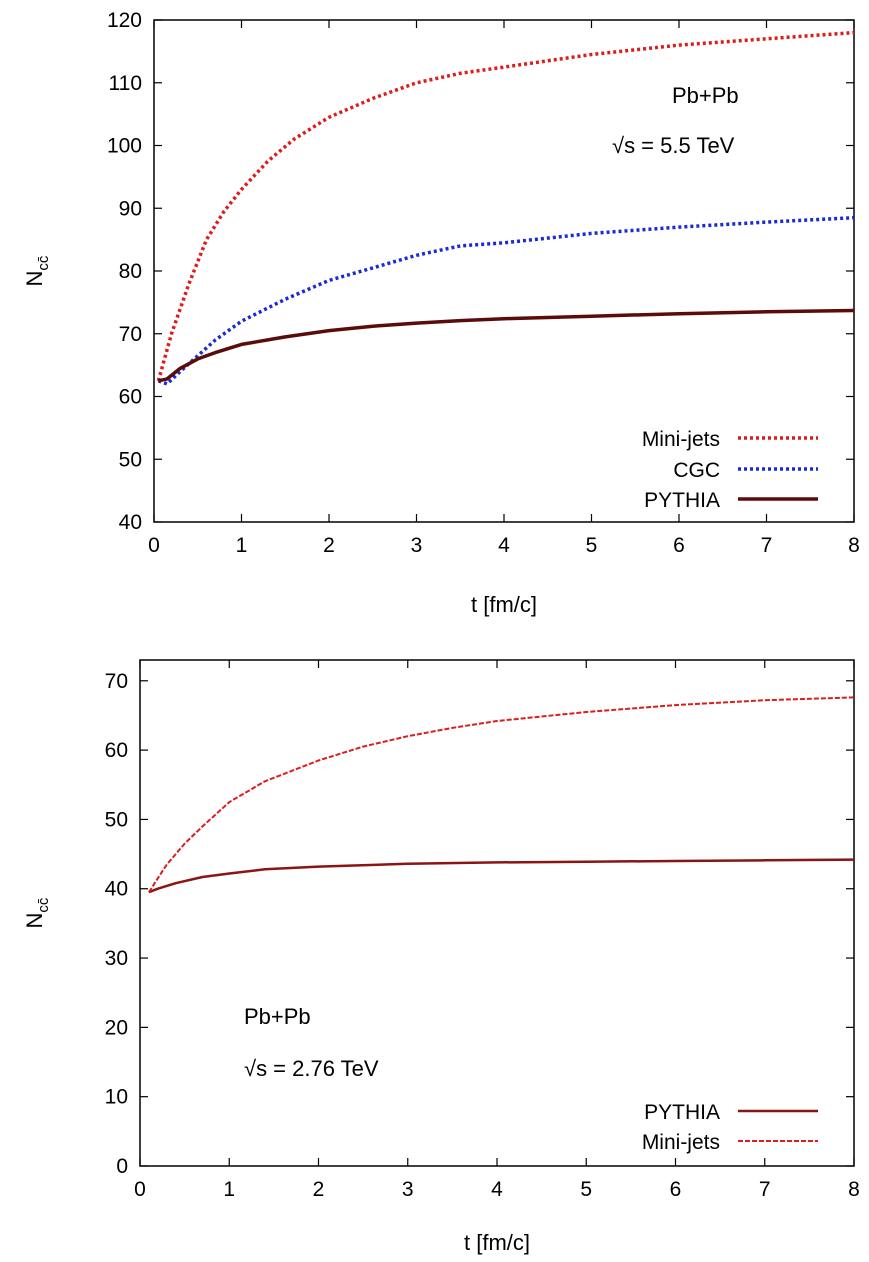  Describe the element at coordinates (730, 470) in the screenshot. I see `legend-top: Mini-jets CGC PYTHIA` at that location.